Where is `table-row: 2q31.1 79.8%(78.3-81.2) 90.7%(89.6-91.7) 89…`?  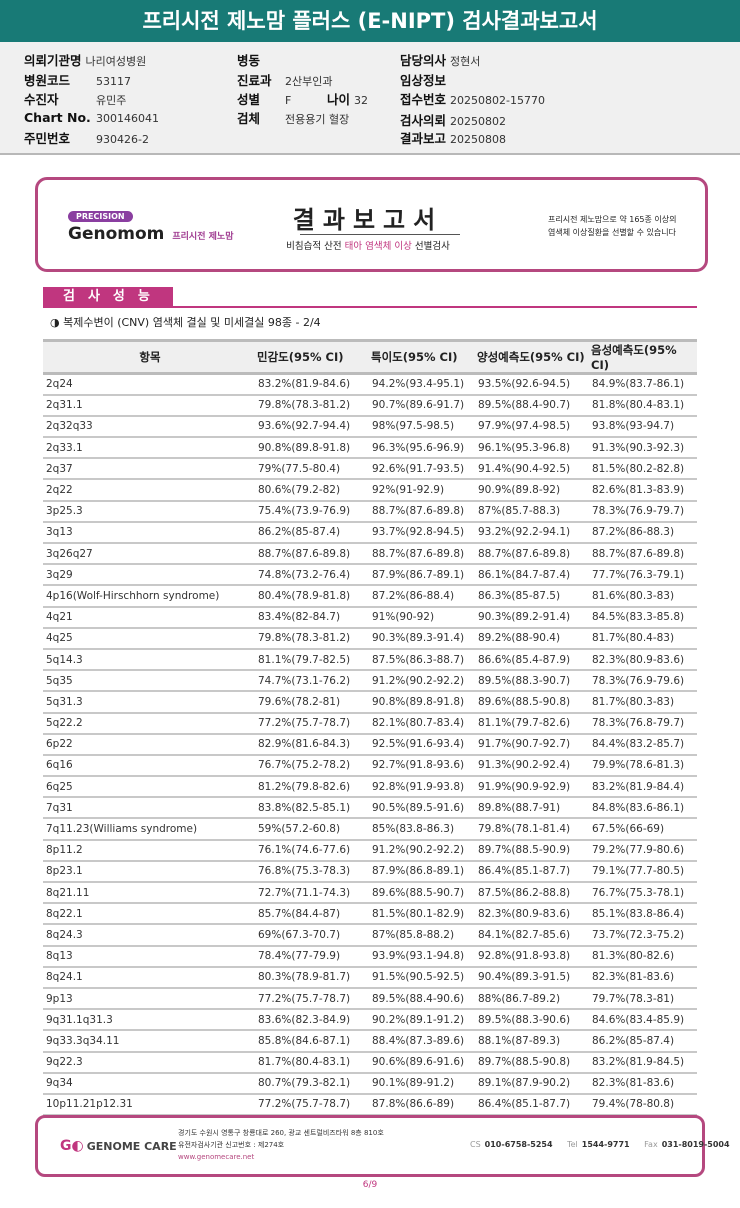 table-row: 2q31.1 79.8%(78.3-81.2) 90.7%(89.6-91.7) 89… is located at coordinates (370, 405).